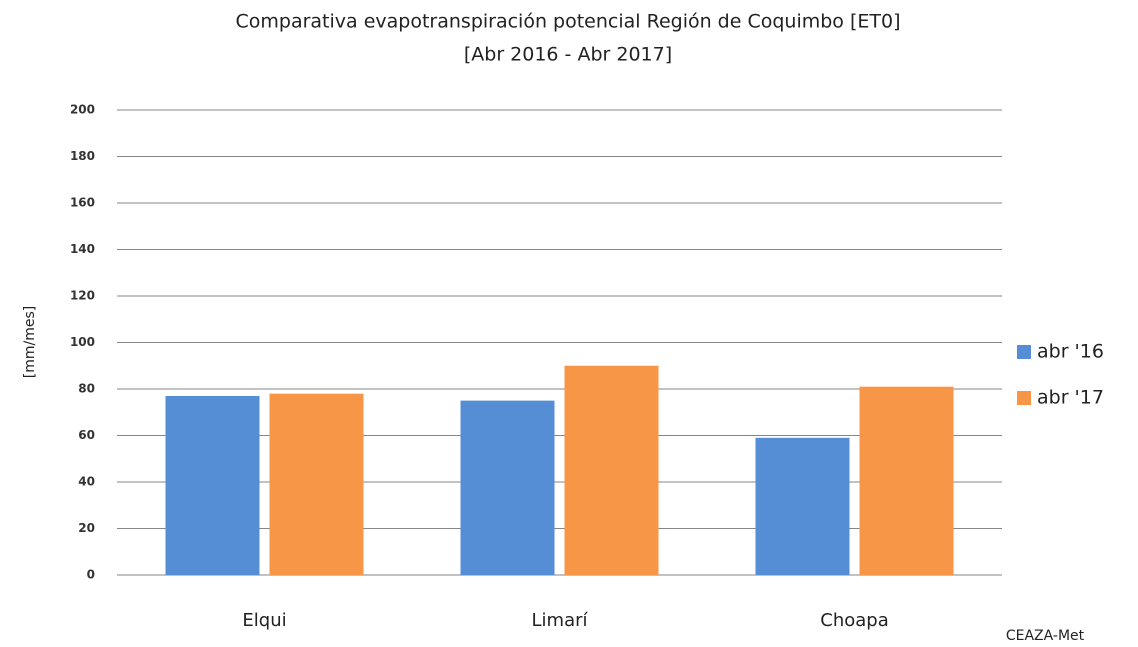  Describe the element at coordinates (560, 620) in the screenshot. I see `x-tick-label: Limarí` at that location.